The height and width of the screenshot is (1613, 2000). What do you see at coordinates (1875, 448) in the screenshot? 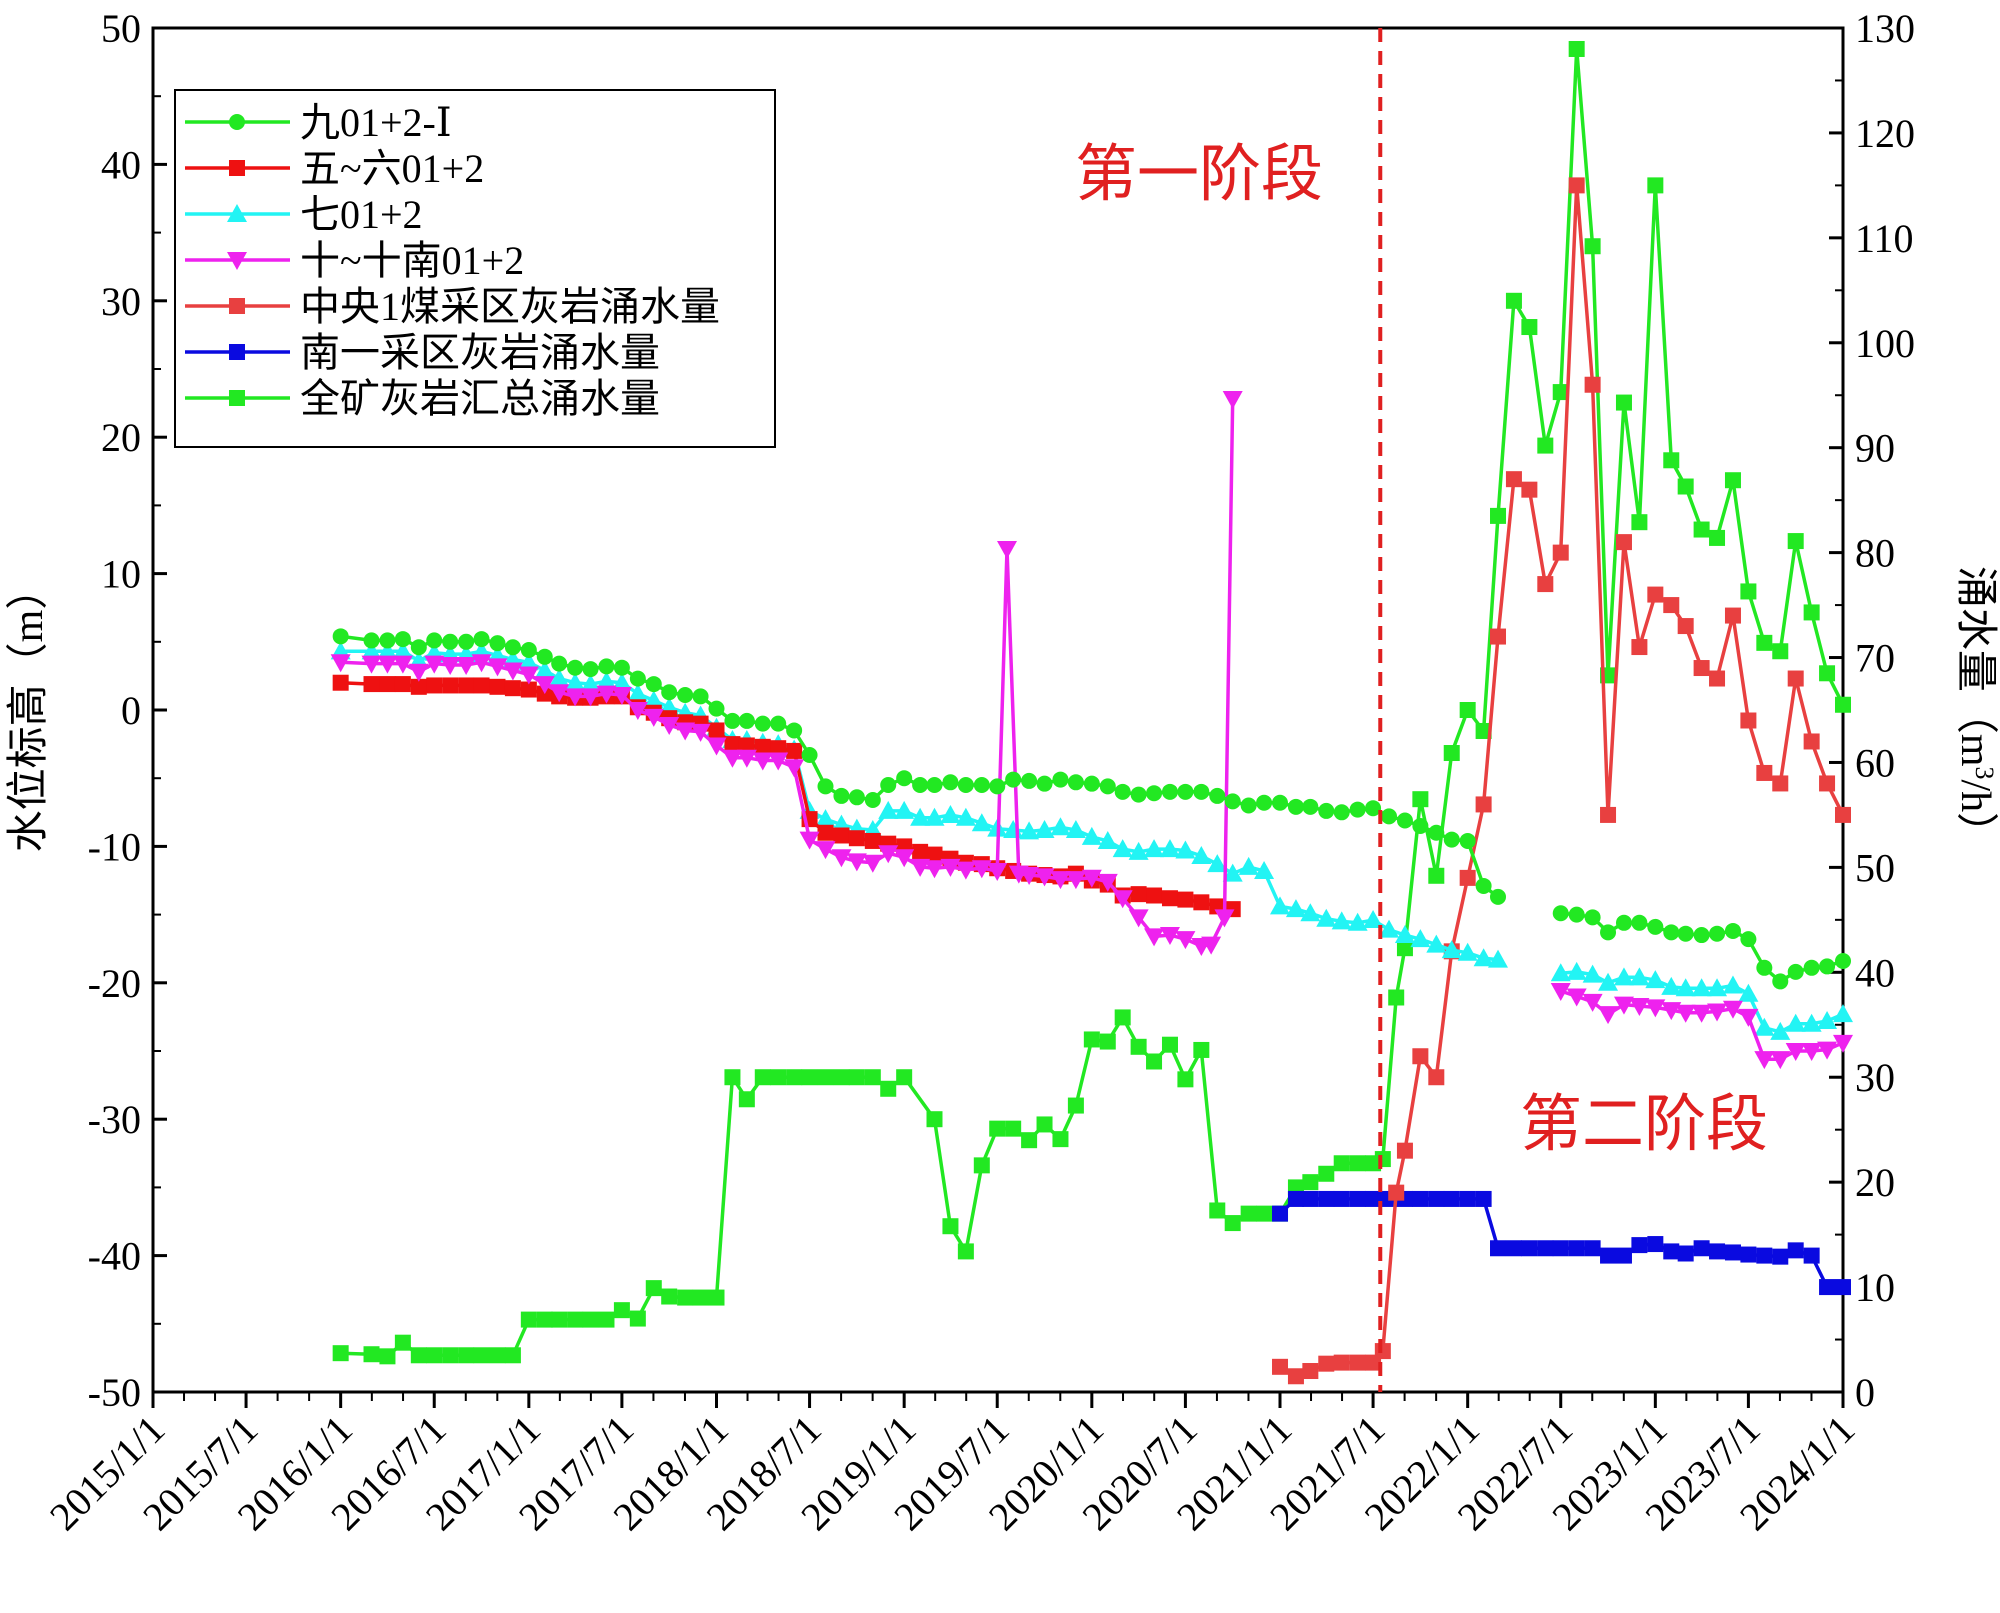
I see `right-axis-tick-label: 90` at bounding box center [1875, 448].